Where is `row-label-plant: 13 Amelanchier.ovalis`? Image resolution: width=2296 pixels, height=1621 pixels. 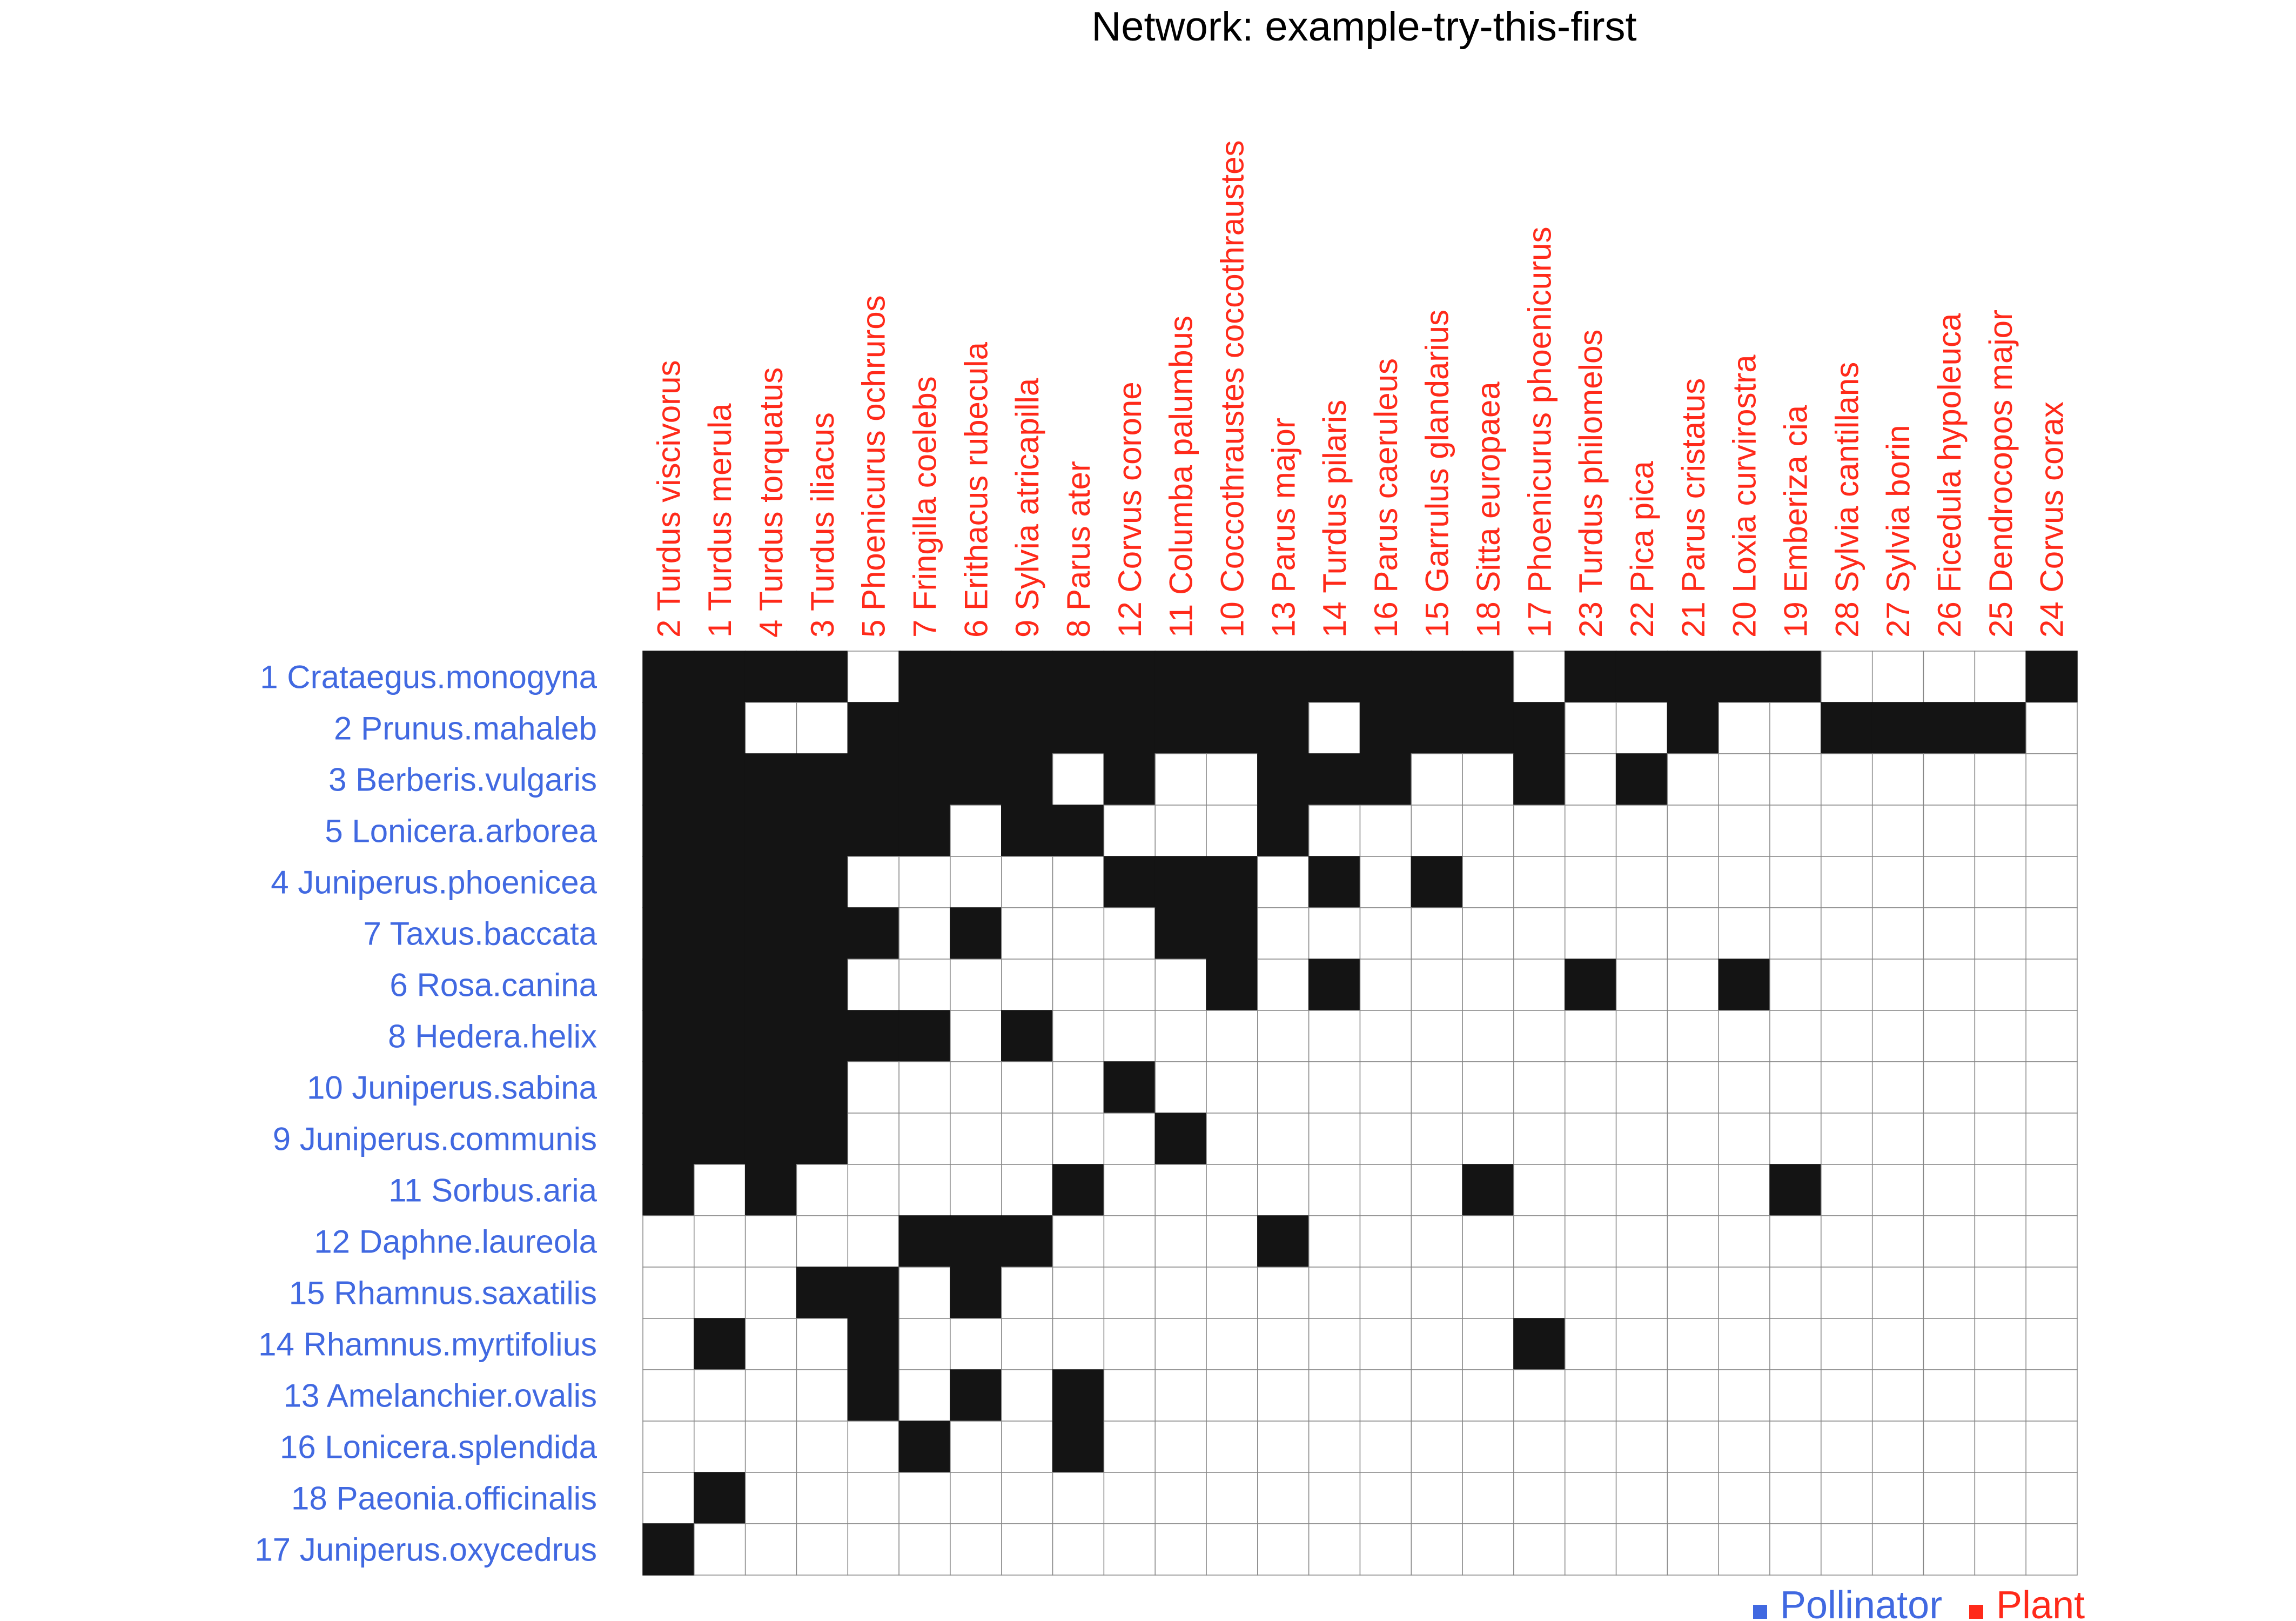 row-label-plant: 13 Amelanchier.ovalis is located at coordinates (440, 1396).